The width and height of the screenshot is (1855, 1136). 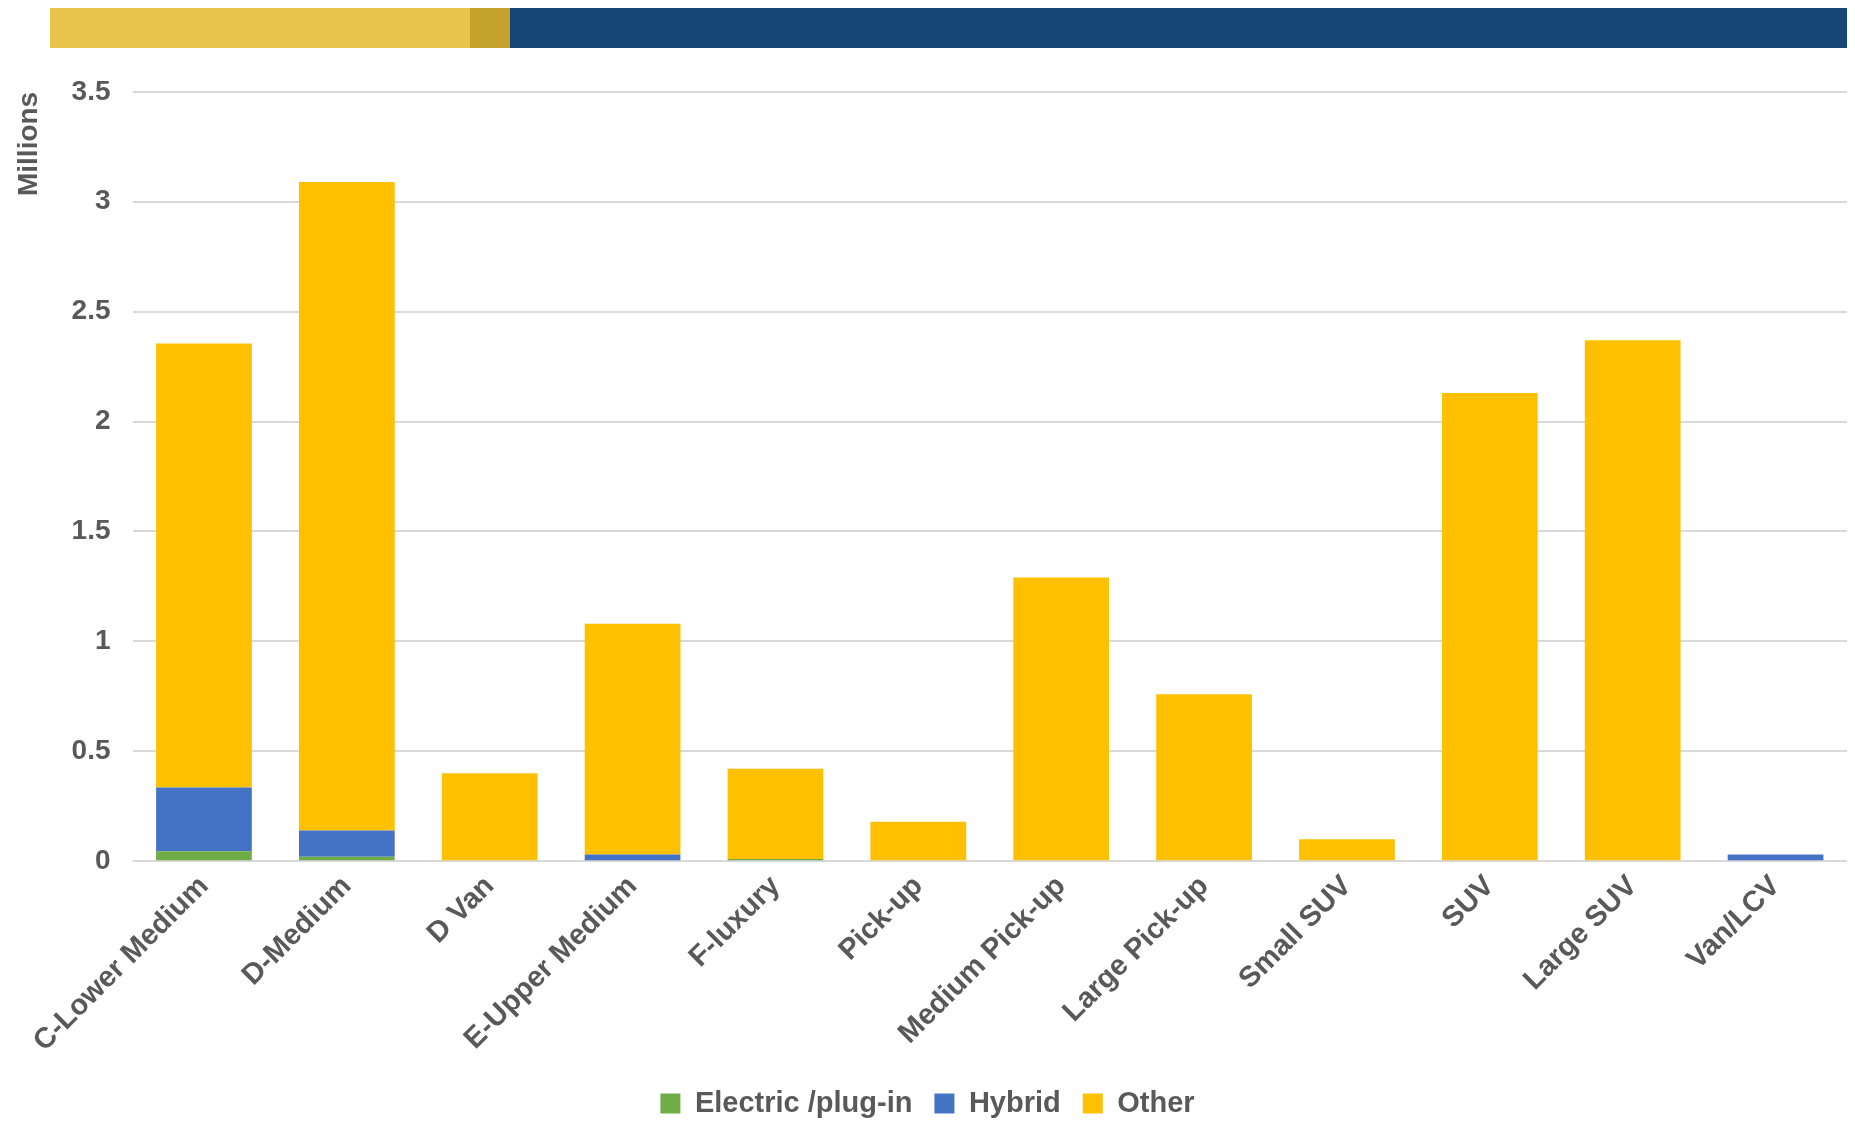 What do you see at coordinates (91, 750) in the screenshot?
I see `y-tick-label: 0.5` at bounding box center [91, 750].